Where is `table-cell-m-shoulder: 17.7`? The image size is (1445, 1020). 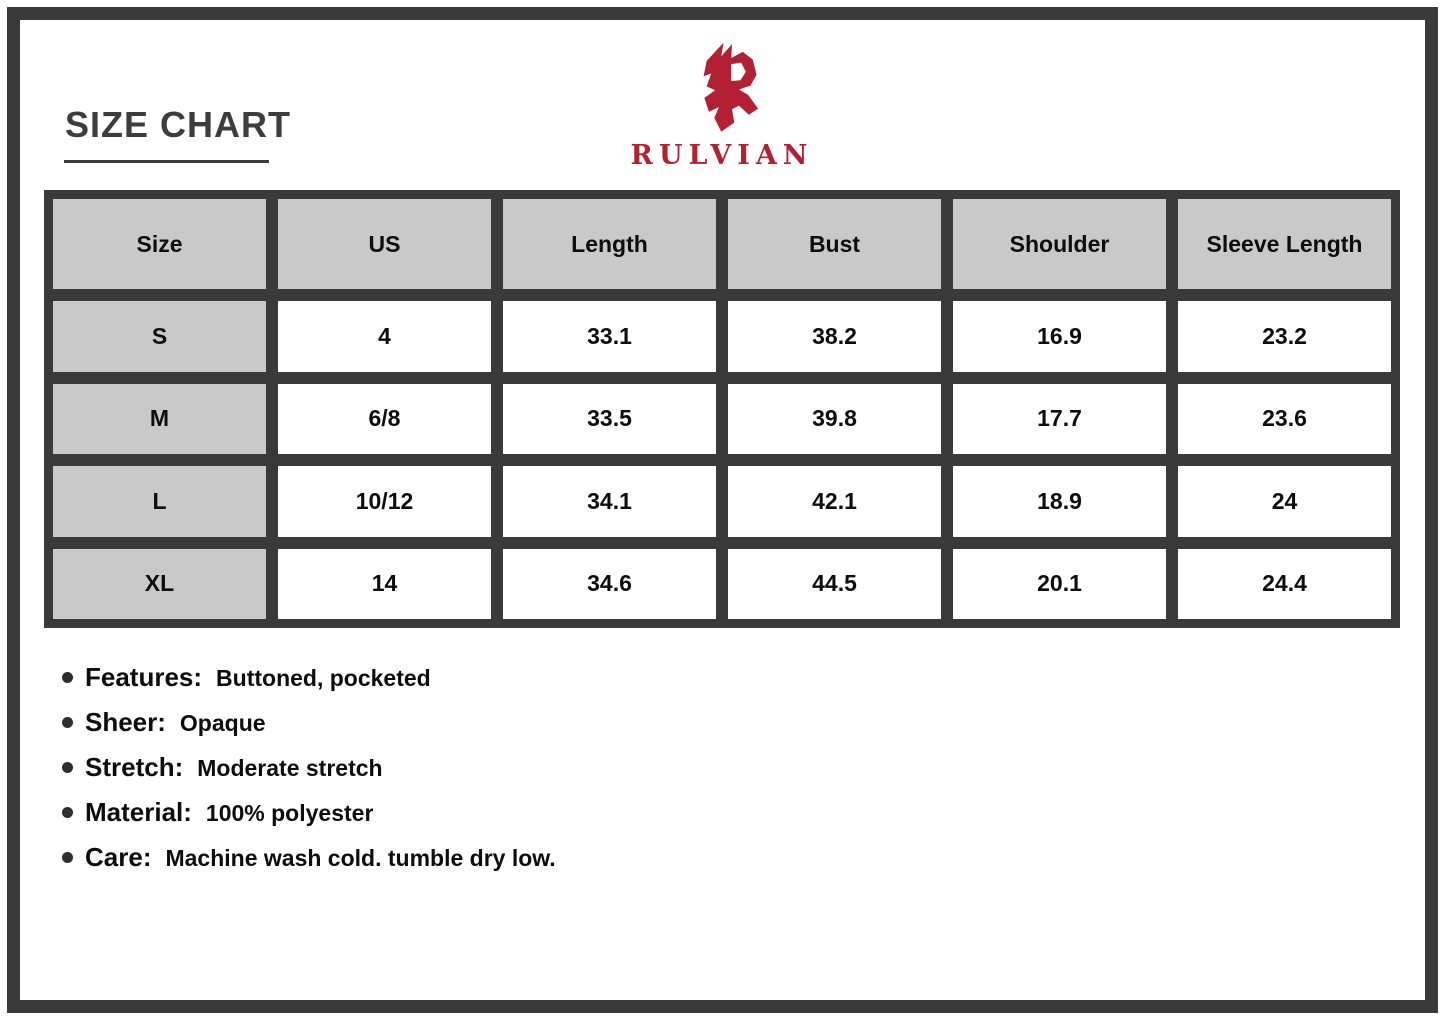 table-cell-m-shoulder: 17.7 is located at coordinates (1059, 418).